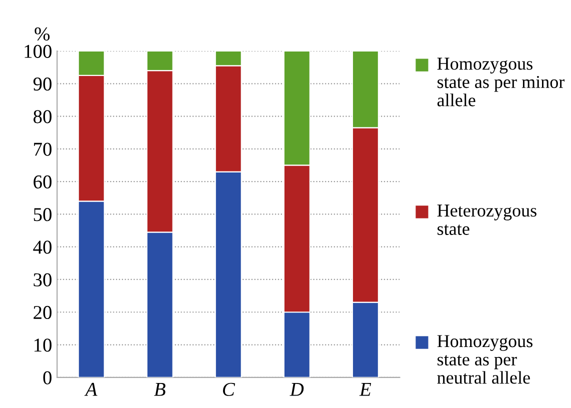  I want to click on y-tick-label: 50, so click(43, 215).